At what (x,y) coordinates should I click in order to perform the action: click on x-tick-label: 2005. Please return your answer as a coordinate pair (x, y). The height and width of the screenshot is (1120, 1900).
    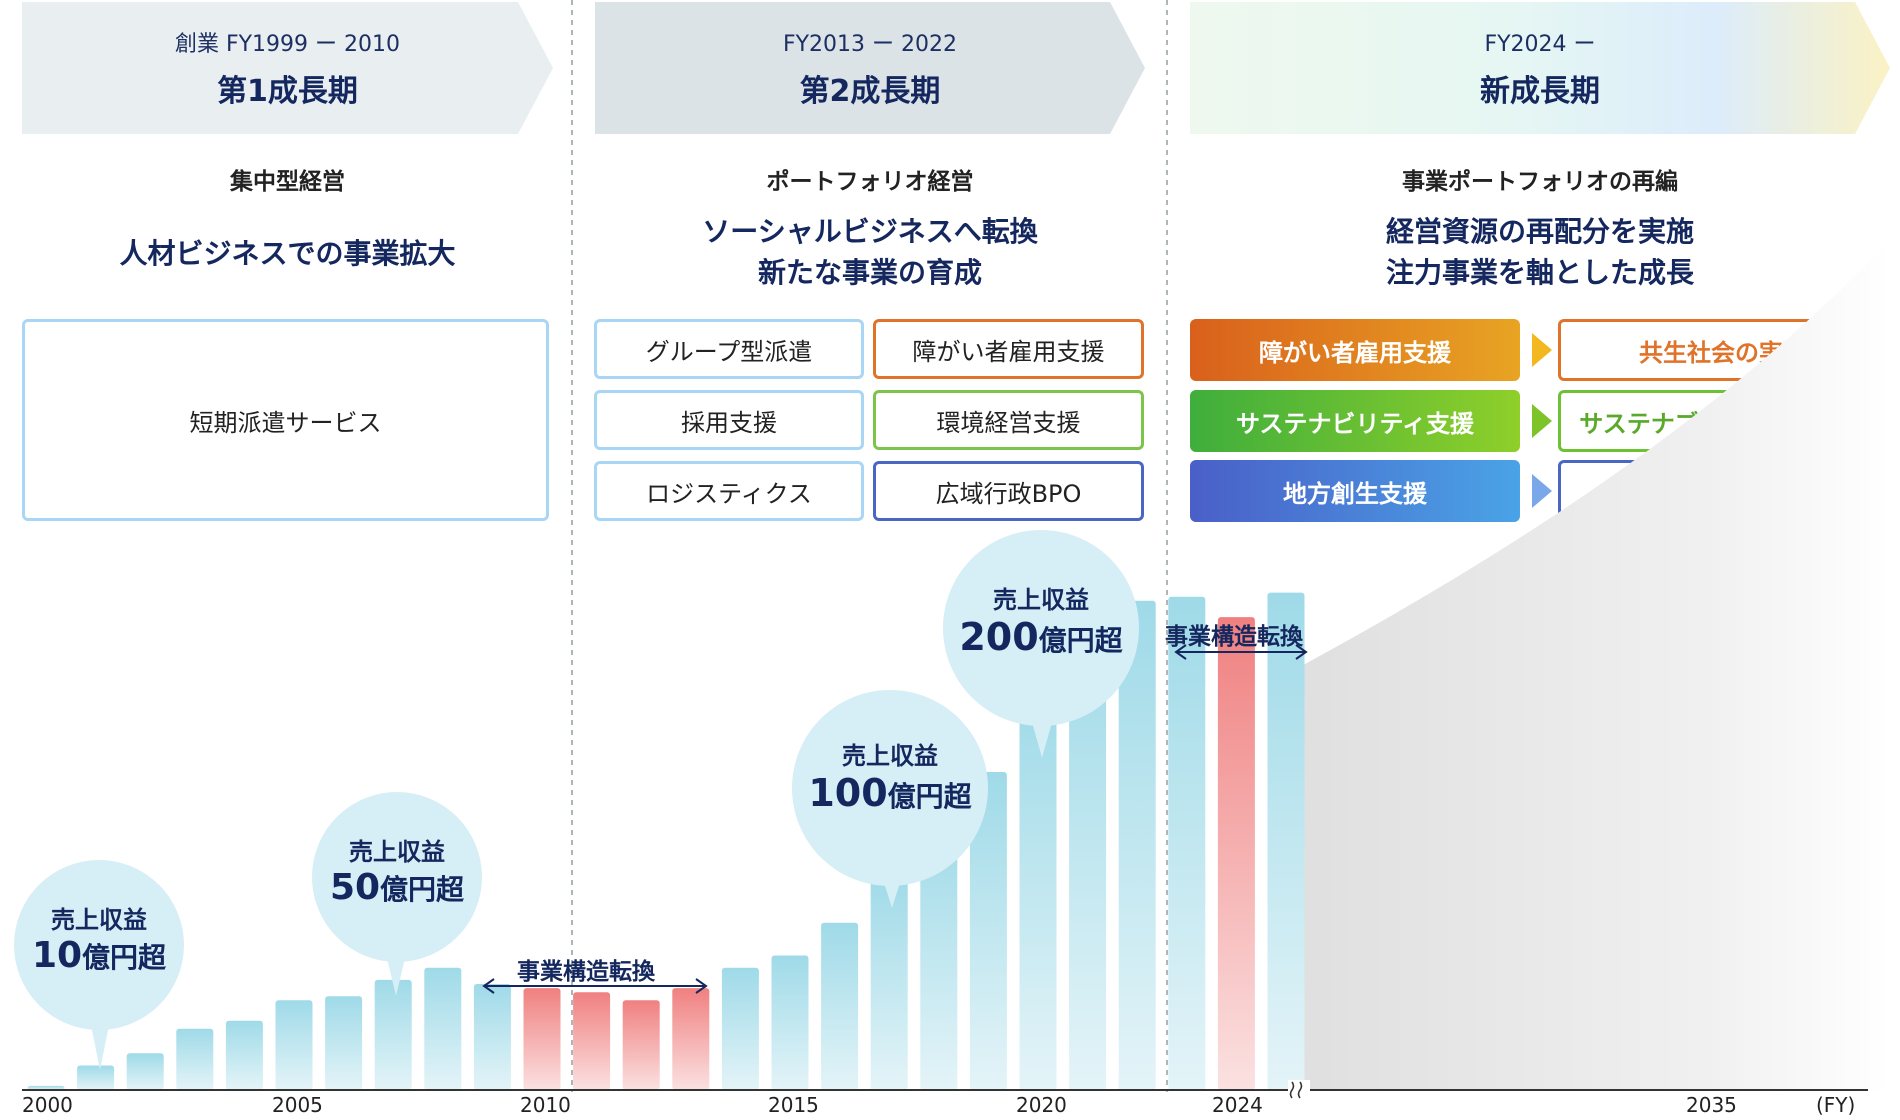
    Looking at the image, I should click on (297, 1105).